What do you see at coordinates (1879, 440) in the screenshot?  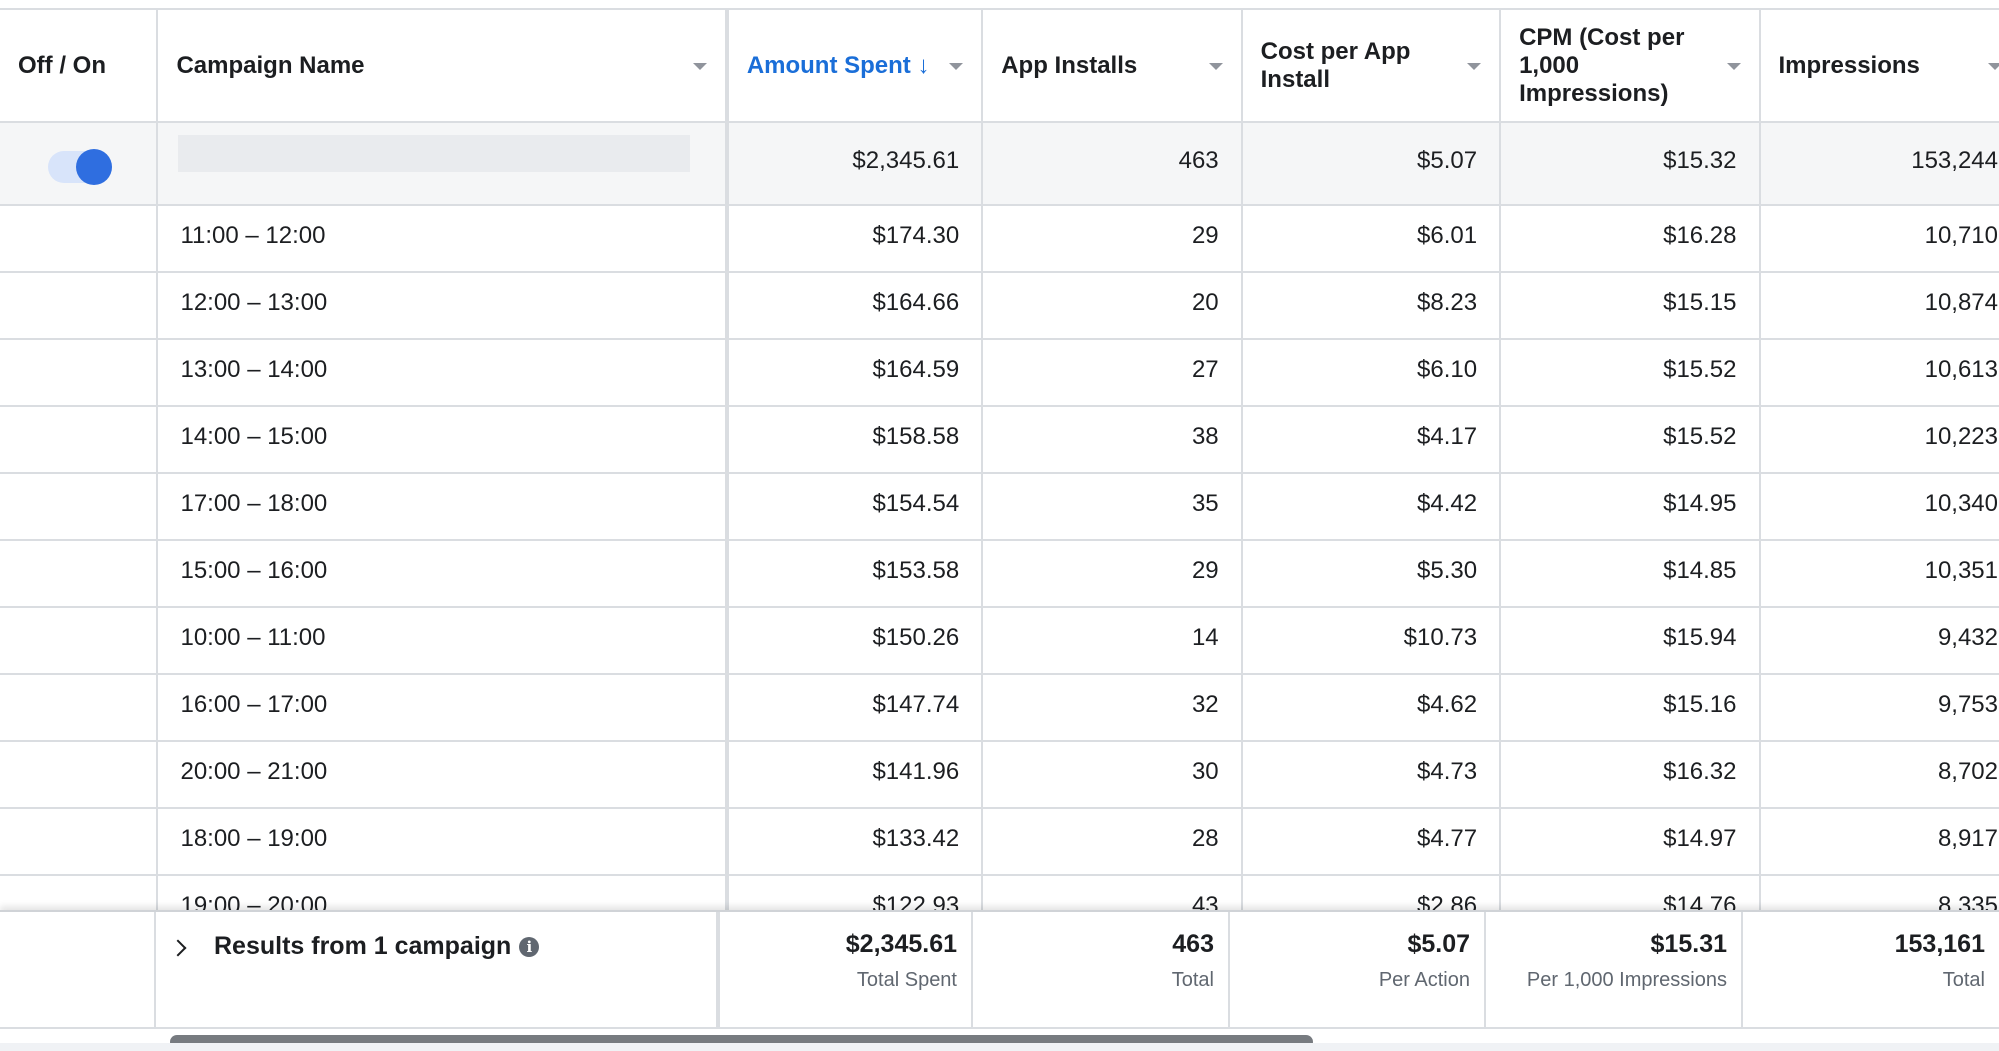 I see `impressions: 10,223` at bounding box center [1879, 440].